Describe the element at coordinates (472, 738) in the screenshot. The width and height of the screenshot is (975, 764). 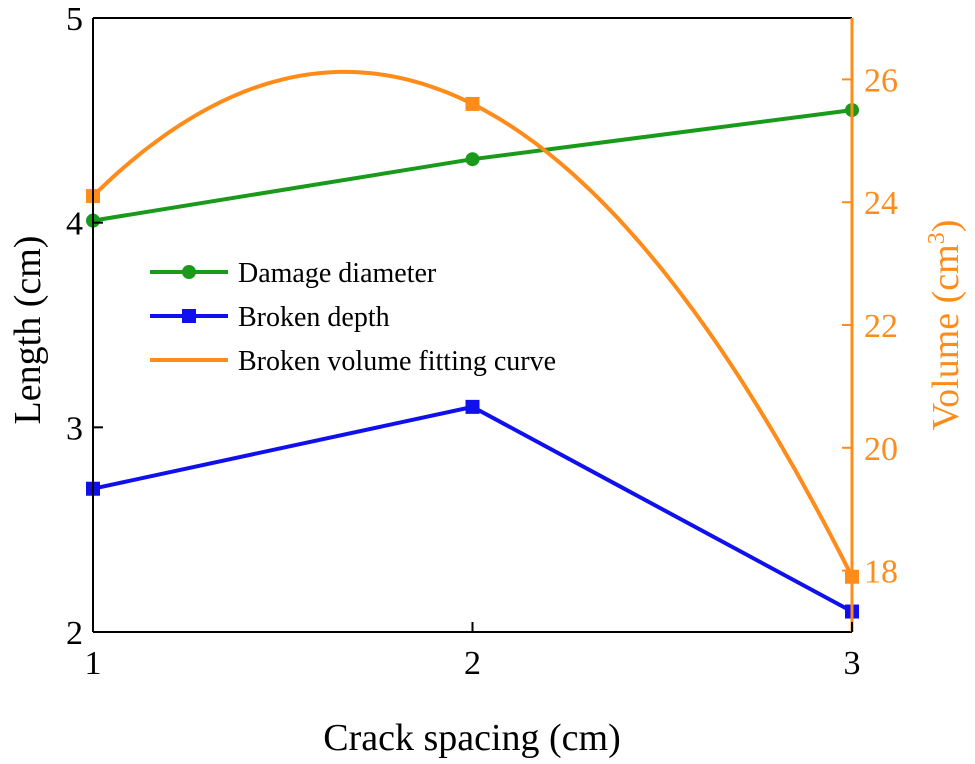
I see `x-axis-title: Crack spacing (cm)` at that location.